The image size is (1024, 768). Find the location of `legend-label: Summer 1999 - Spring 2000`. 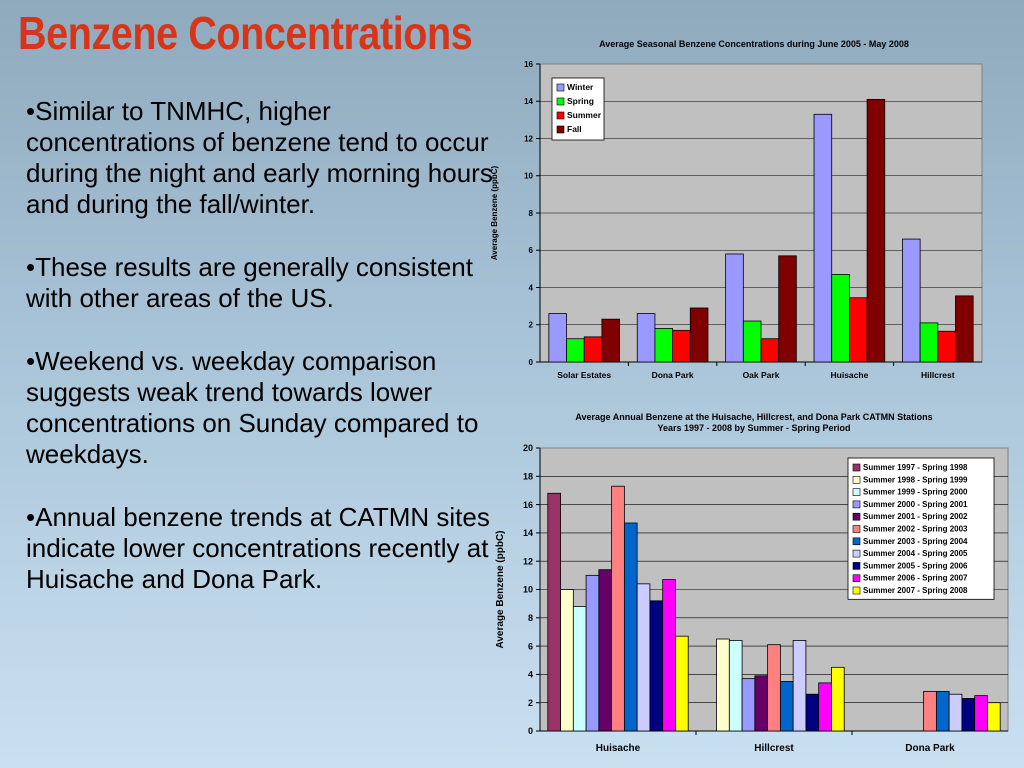

legend-label: Summer 1999 - Spring 2000 is located at coordinates (915, 492).